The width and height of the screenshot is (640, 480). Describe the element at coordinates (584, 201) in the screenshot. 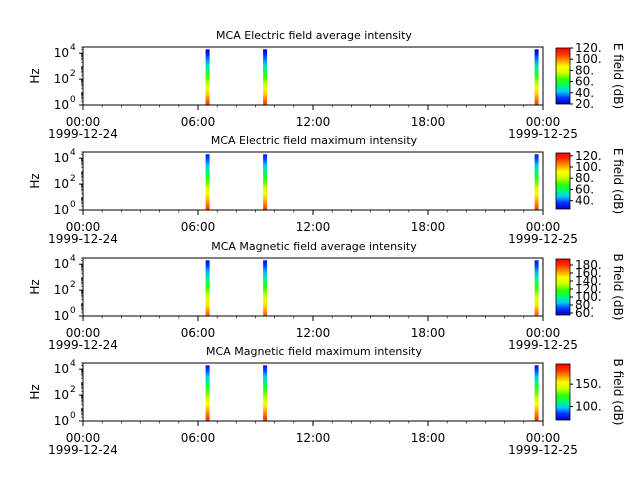

I see `colorbar-tick-label: 40.` at that location.